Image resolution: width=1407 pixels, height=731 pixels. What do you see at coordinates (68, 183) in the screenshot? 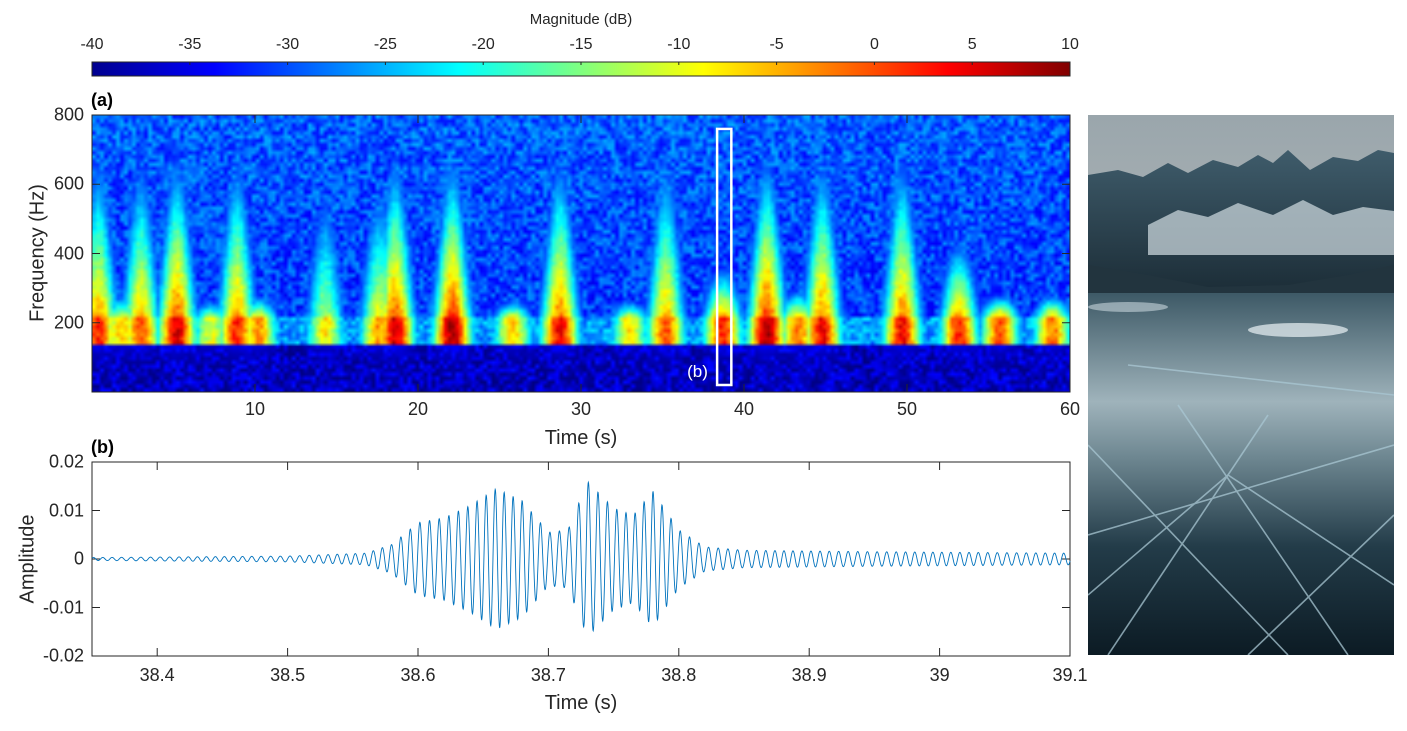
I see `spectrogram-y-tick-label: 600` at bounding box center [68, 183].